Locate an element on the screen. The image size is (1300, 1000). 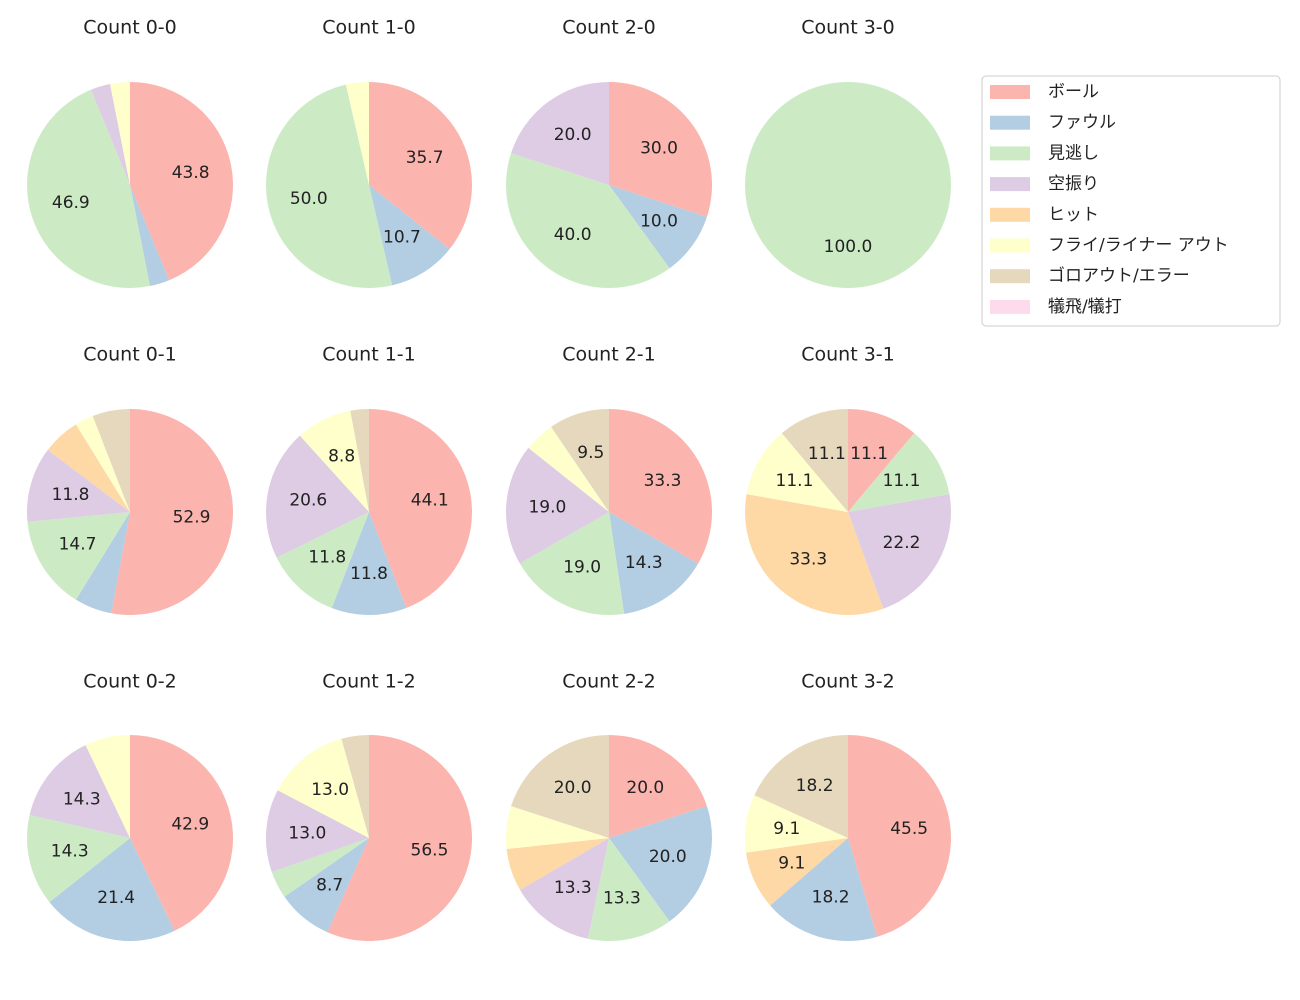
legend-label: ゴロアウト/エラー is located at coordinates (1119, 275).